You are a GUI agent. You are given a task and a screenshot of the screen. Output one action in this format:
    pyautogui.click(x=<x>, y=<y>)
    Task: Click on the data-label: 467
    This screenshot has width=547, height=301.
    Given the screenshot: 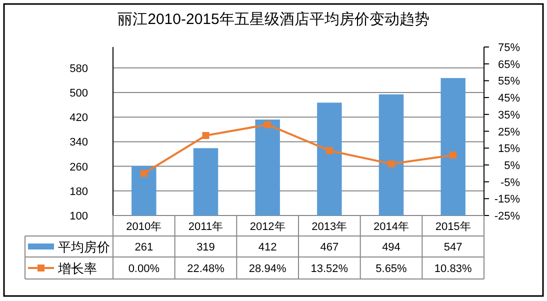 What is the action you would take?
    pyautogui.click(x=329, y=248)
    